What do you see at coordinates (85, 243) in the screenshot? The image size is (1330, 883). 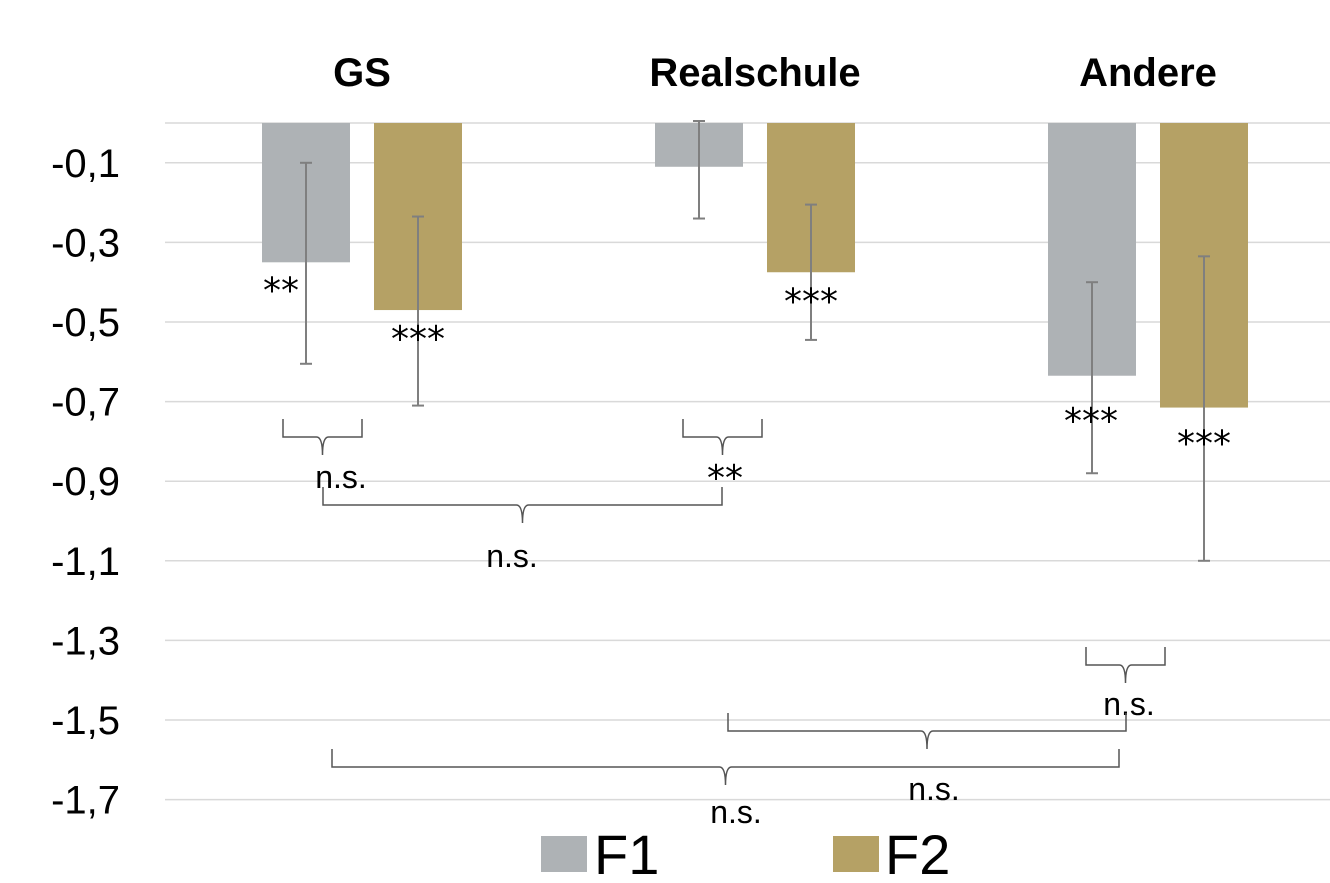 I see `y-tick-label: -0,3` at bounding box center [85, 243].